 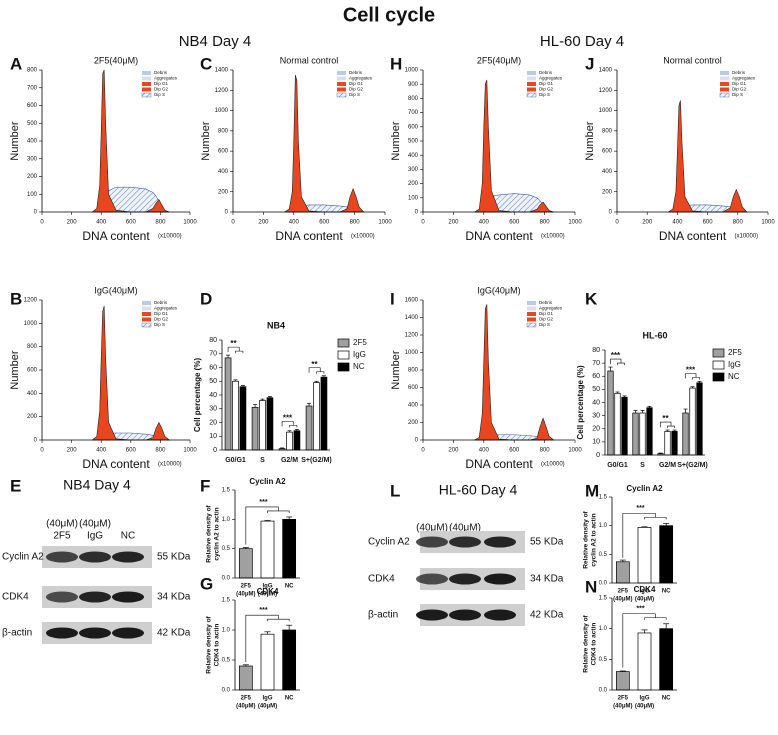 I want to click on protein-label: Cyclin A2, so click(x=389, y=542).